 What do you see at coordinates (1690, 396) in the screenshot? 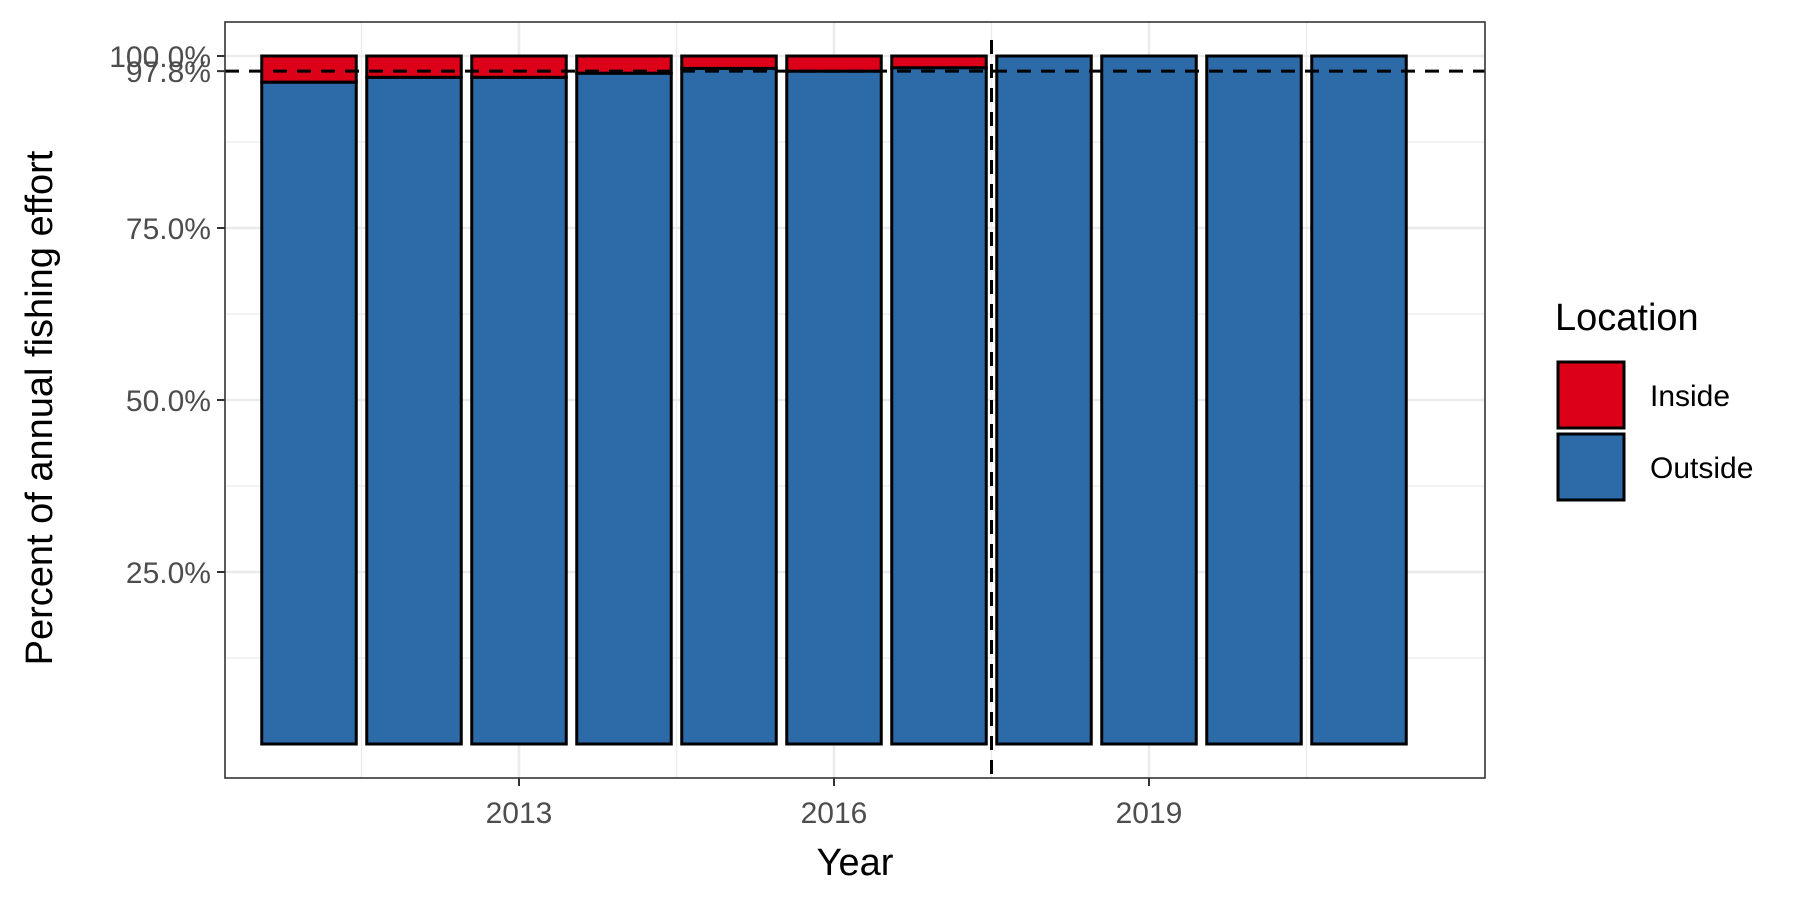
I see `legend-label-inside: Inside` at bounding box center [1690, 396].